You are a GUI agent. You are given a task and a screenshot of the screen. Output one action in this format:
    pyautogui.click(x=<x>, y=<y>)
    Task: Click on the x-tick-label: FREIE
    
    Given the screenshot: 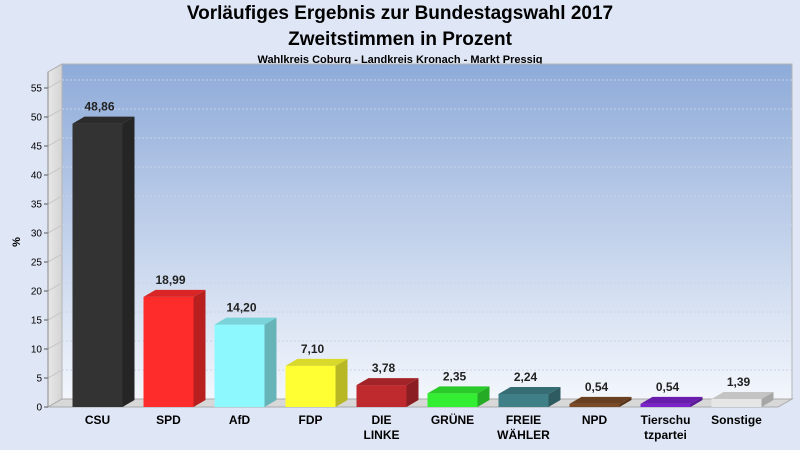 What is the action you would take?
    pyautogui.click(x=523, y=420)
    